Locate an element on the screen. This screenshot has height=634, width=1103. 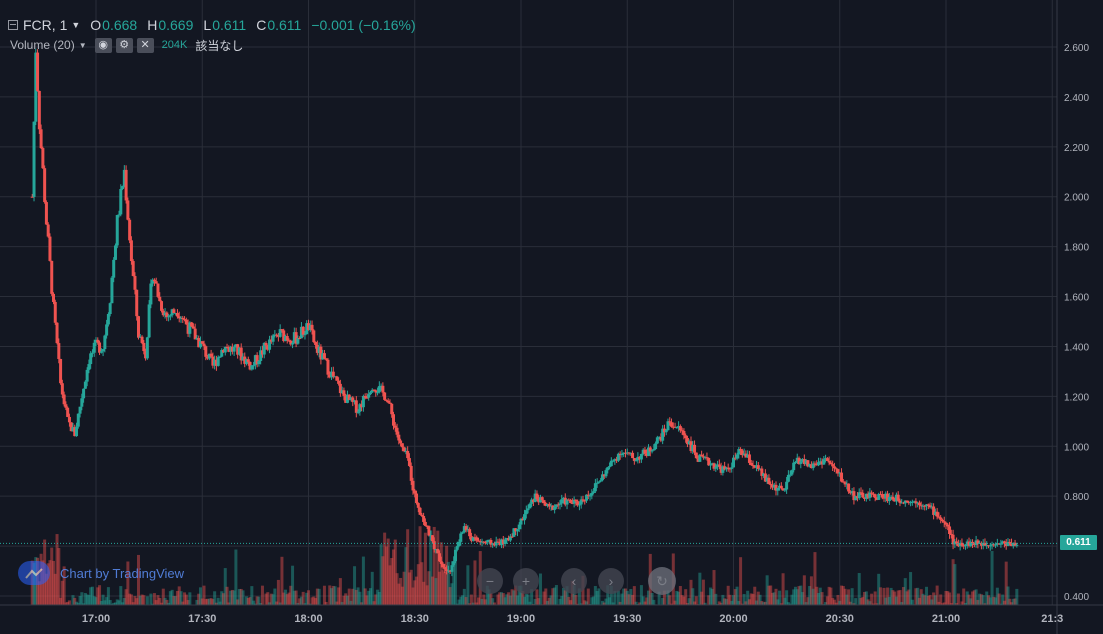
y-tick-label: 2.600 is located at coordinates (1076, 48).